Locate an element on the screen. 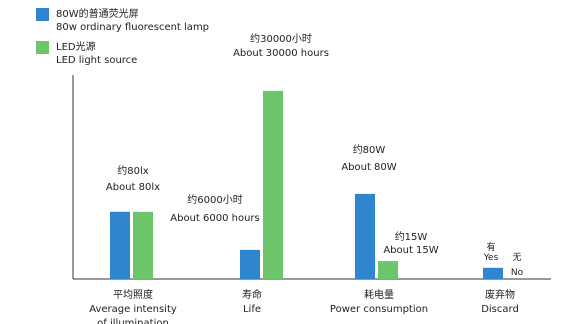 Image resolution: width=571 pixels, height=324 pixels. data-label-cn-fluorescent-3: 约80W is located at coordinates (369, 149).